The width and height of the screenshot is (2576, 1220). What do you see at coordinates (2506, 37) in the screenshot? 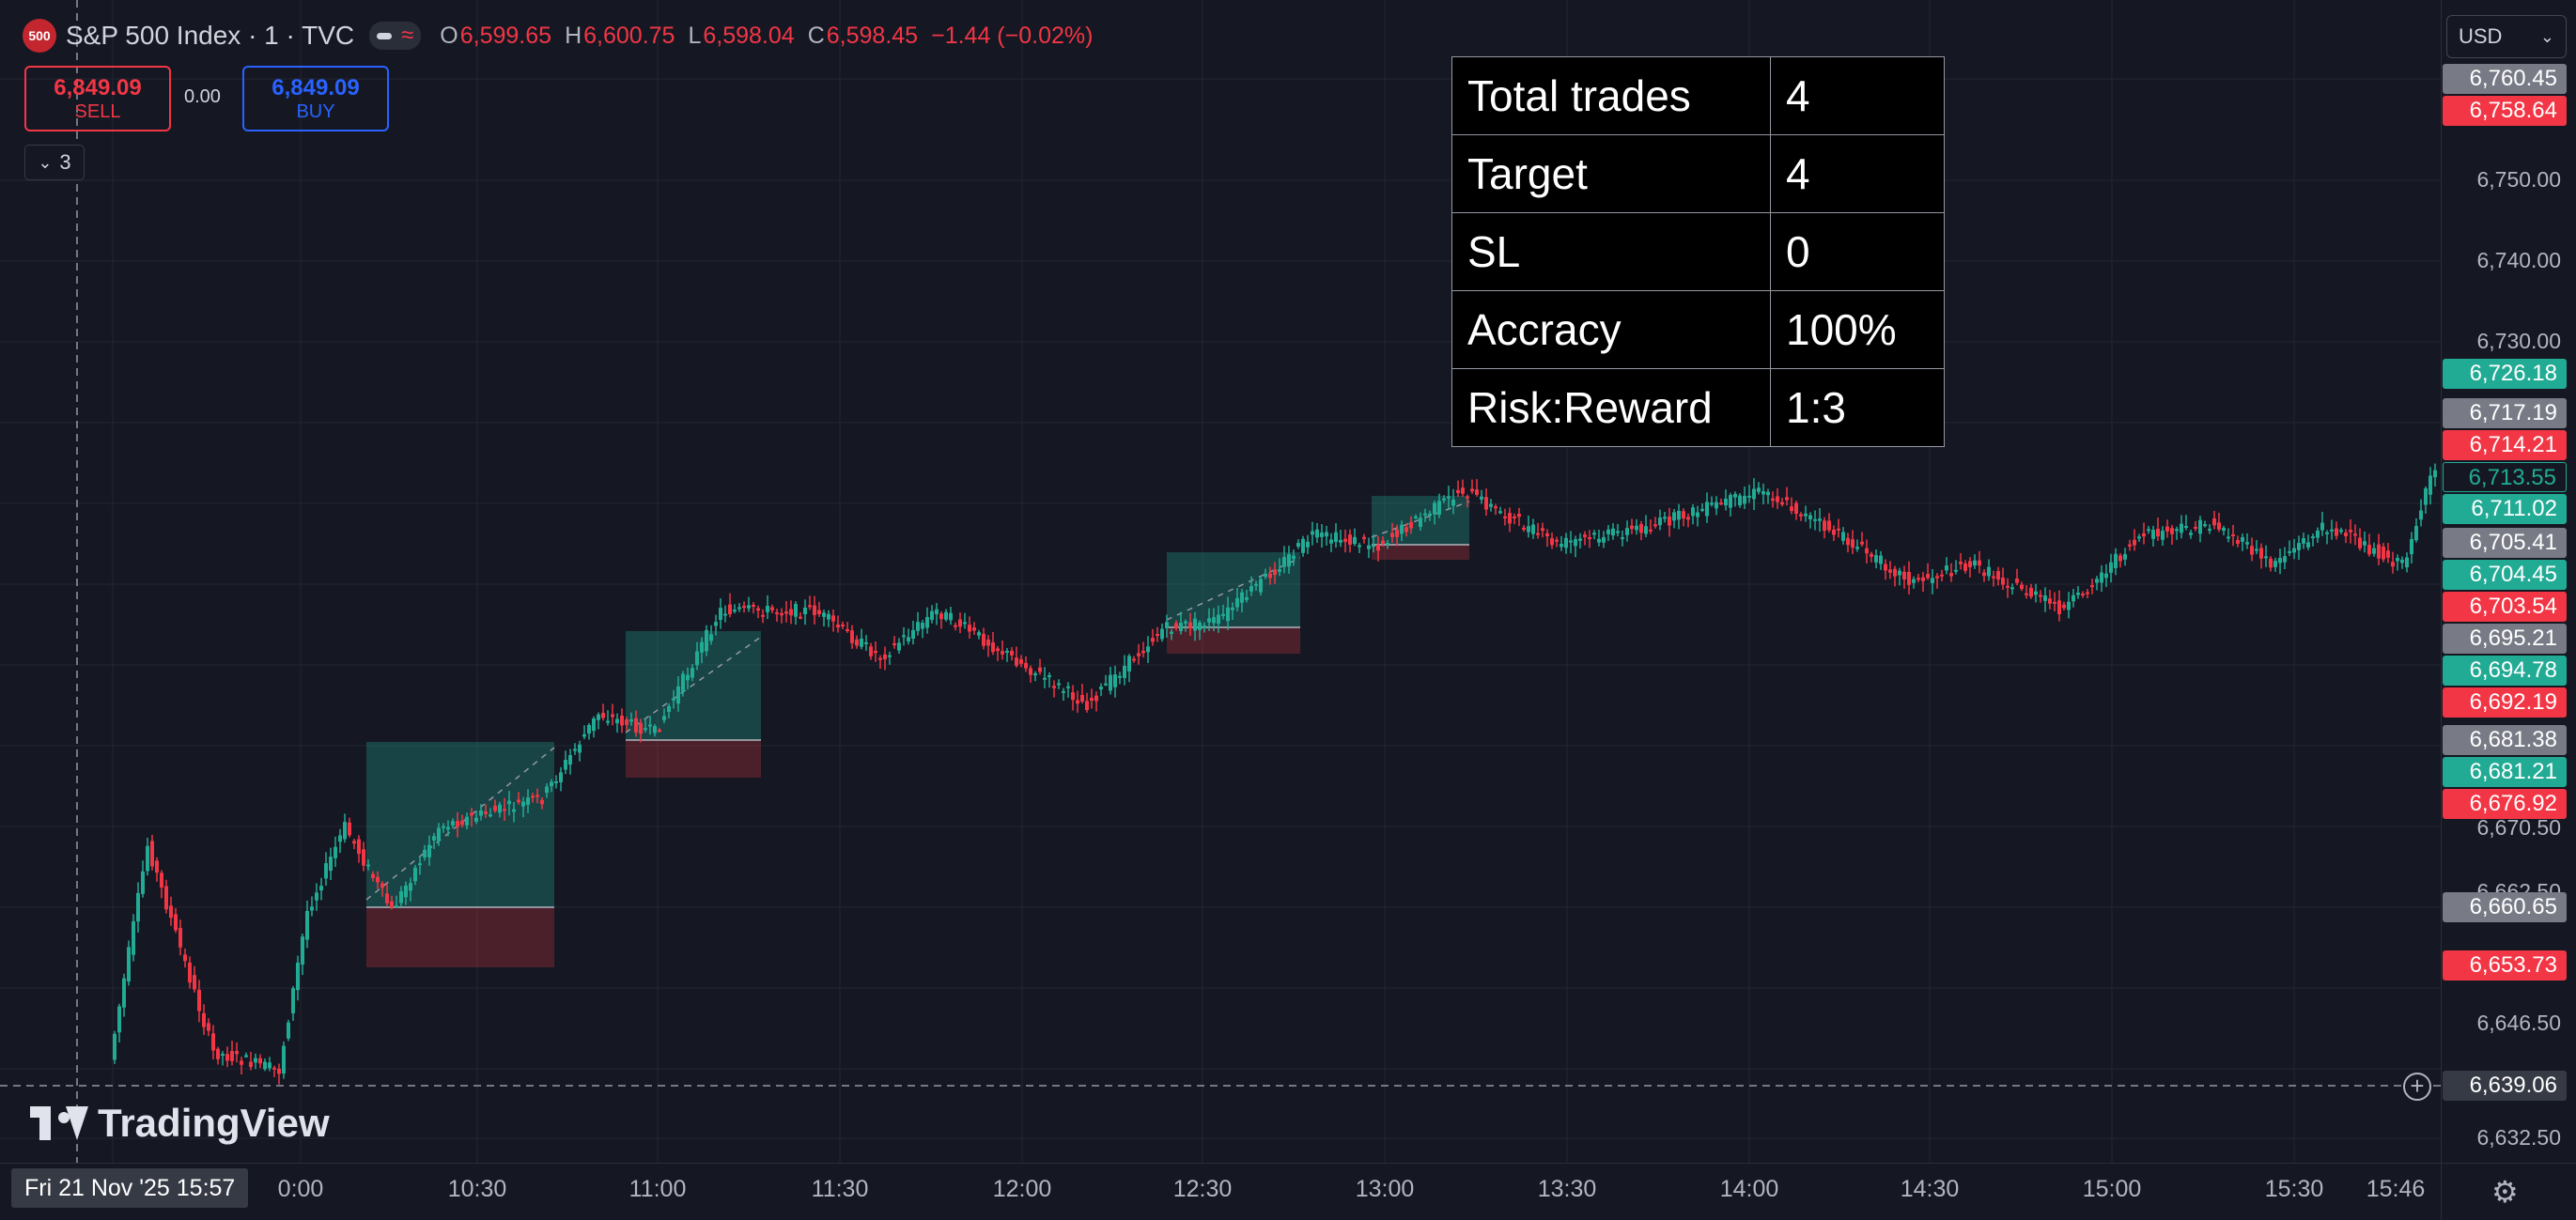
I see `currency-select: USD ⌄` at bounding box center [2506, 37].